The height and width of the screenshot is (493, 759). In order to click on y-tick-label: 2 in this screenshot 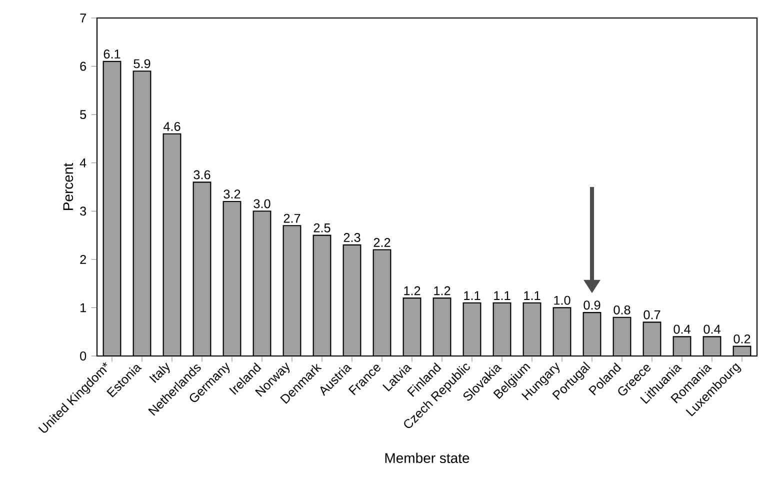, I will do `click(83, 259)`.